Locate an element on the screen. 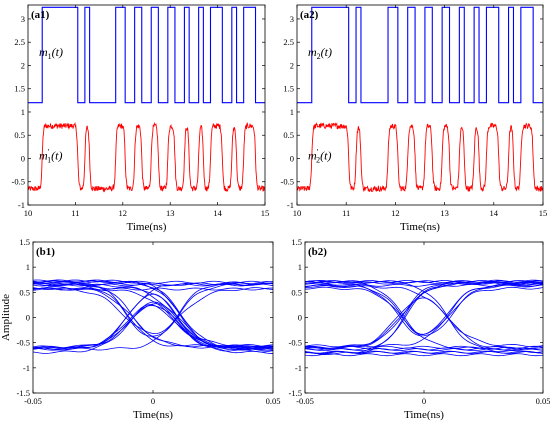 The image size is (550, 422). a1-panel-label: (a1) is located at coordinates (40, 15).